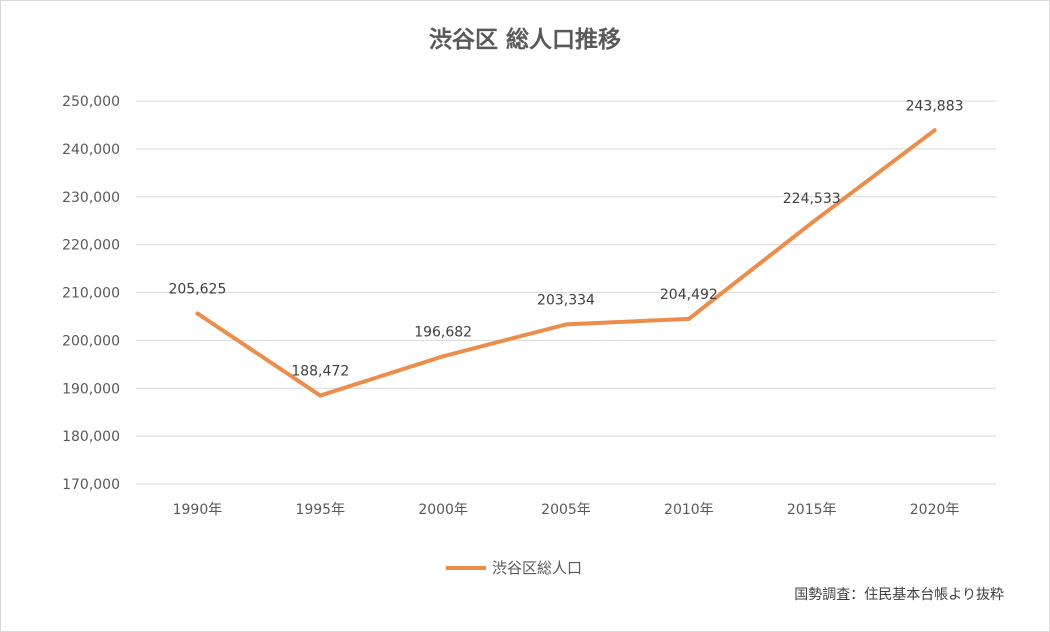  What do you see at coordinates (524, 40) in the screenshot?
I see `chart-title: 渋谷区 総人口推移` at bounding box center [524, 40].